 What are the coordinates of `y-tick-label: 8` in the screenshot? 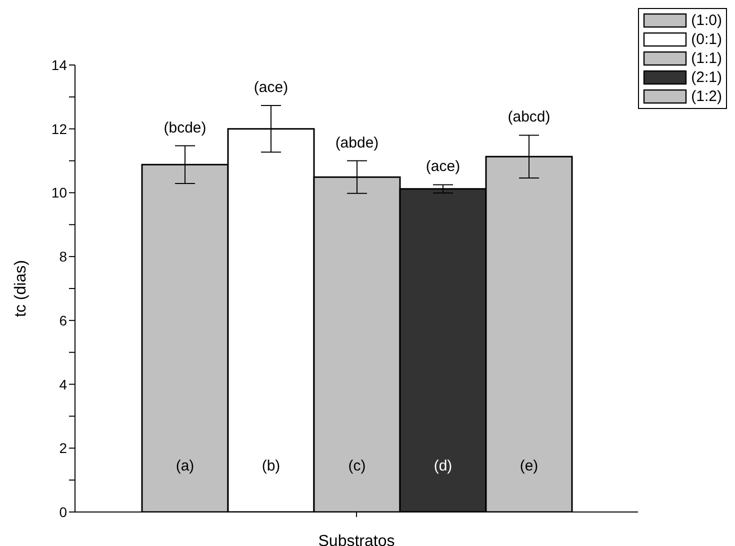 It's located at (63, 256).